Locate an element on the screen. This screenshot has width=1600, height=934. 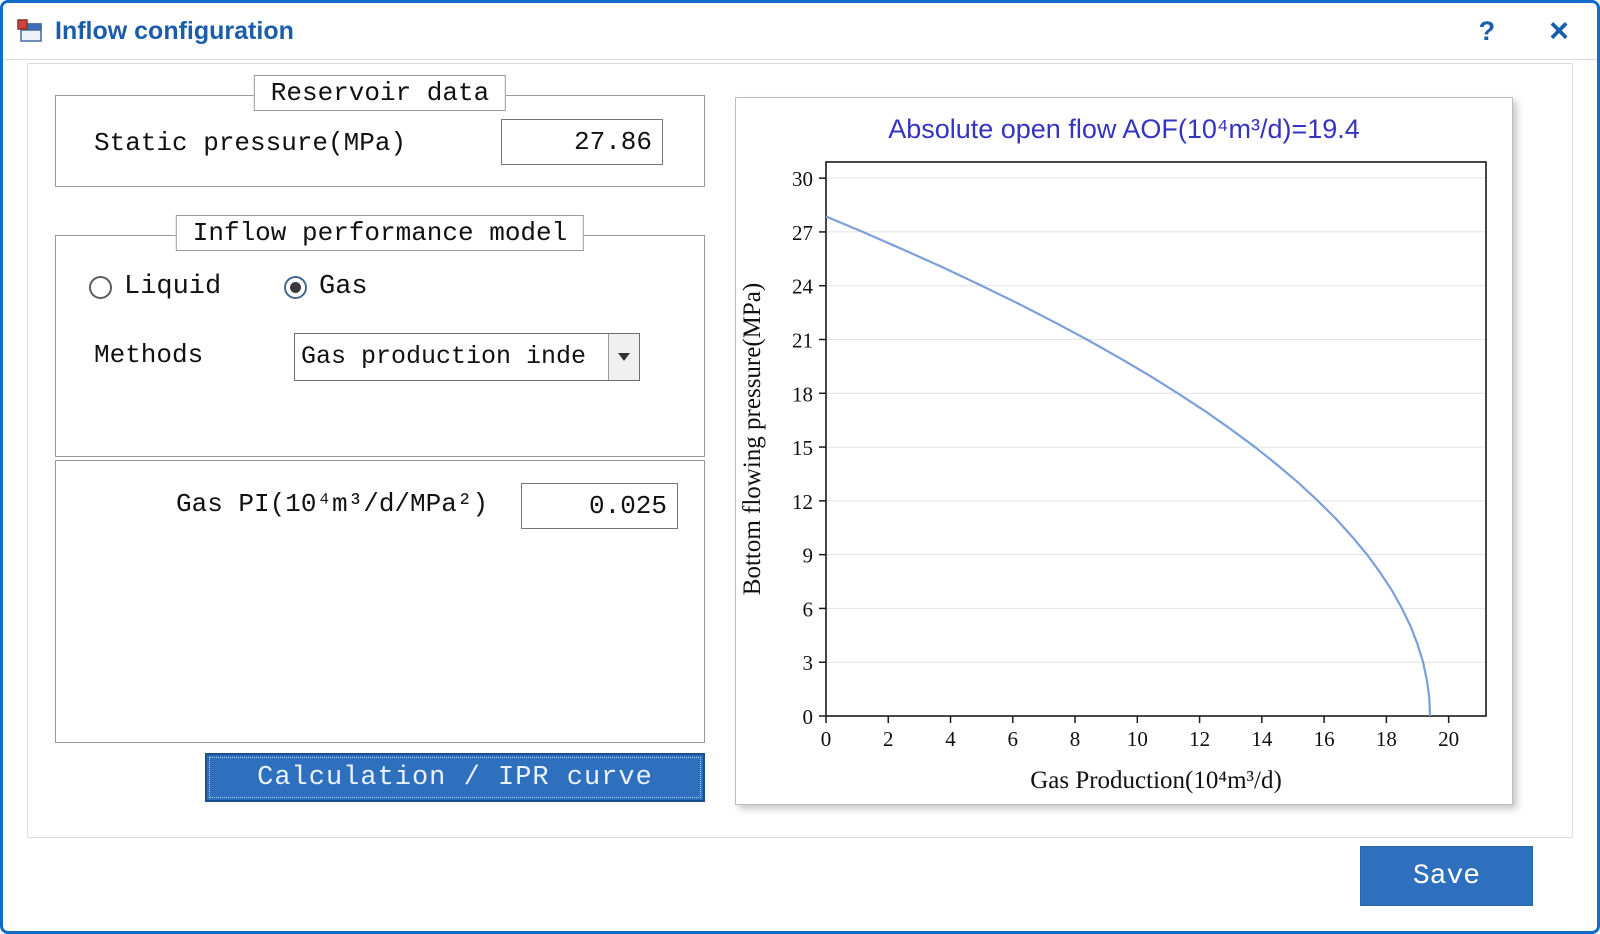
x-axis-label: Gas Production(10⁴m³/d) is located at coordinates (1156, 780).